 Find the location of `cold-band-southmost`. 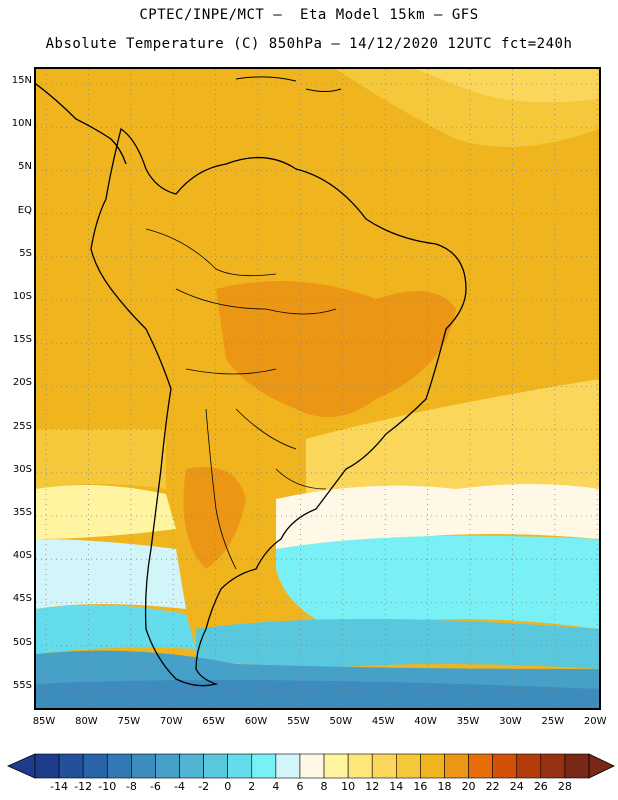

cold-band-southmost is located at coordinates (317, 694).